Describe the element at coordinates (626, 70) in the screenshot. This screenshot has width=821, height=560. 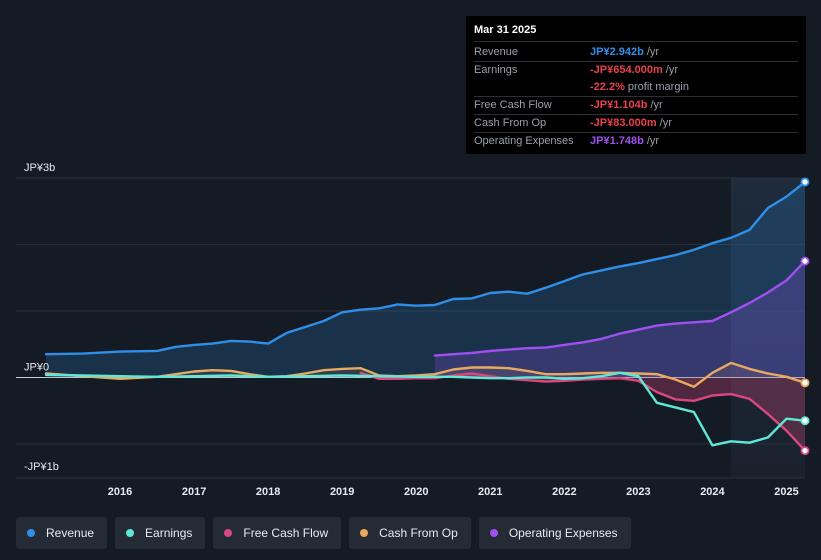
I see `tooltip-value: -JP¥654.000m` at that location.